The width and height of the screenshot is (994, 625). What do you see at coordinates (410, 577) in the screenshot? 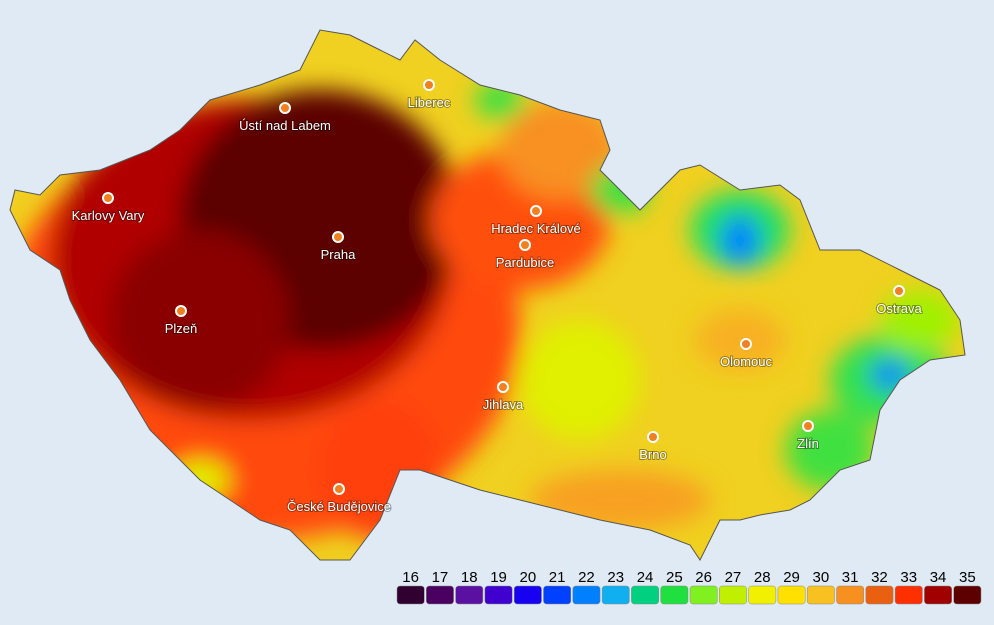
I see `legend-label: 16` at bounding box center [410, 577].